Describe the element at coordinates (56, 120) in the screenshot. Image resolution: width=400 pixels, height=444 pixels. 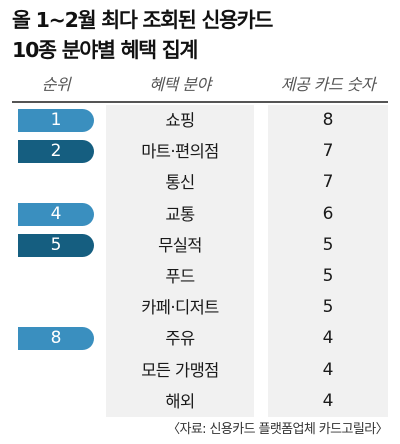
I see `rank-badge: 1` at that location.